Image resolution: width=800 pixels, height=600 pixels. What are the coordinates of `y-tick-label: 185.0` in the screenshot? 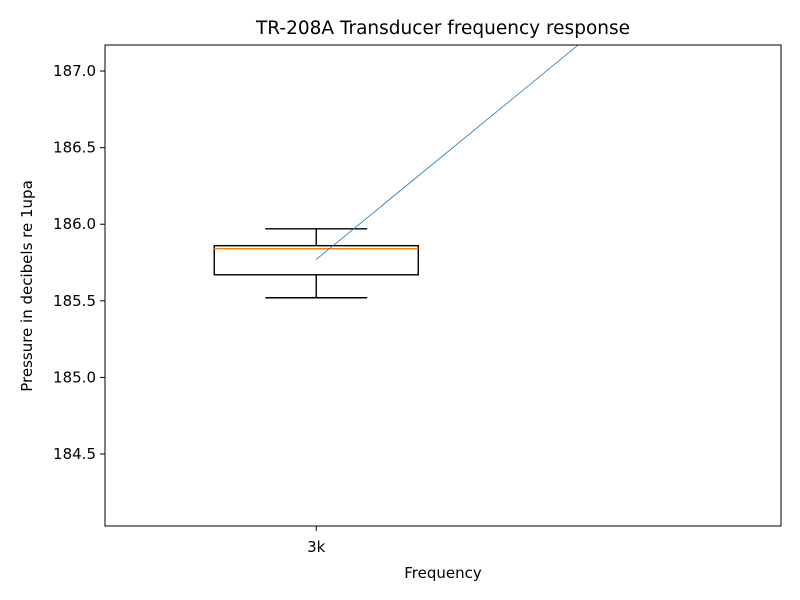 It's located at (74, 377).